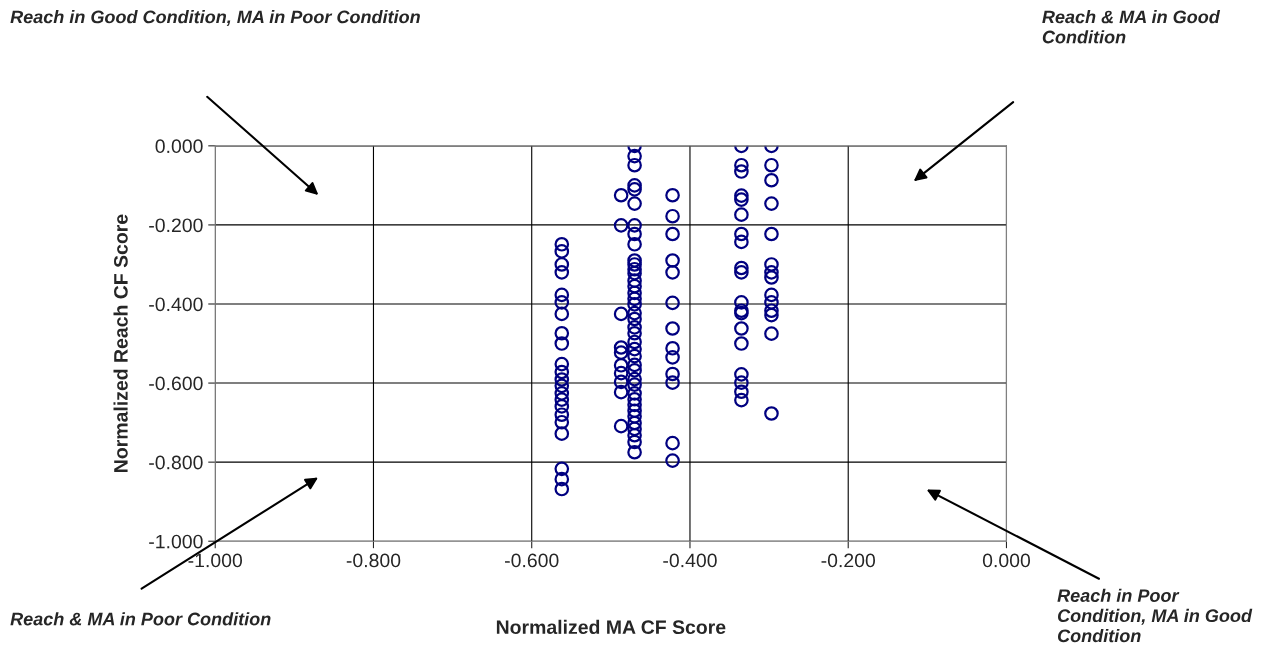  I want to click on y-tick-label: -0.400, so click(176, 304).